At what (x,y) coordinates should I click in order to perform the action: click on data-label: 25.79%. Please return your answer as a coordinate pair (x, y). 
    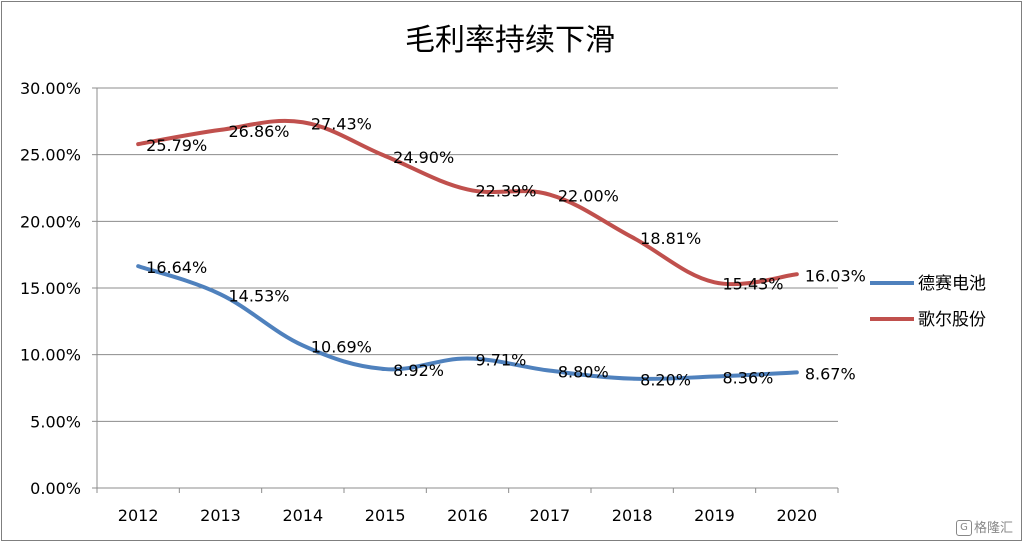
    Looking at the image, I should click on (176, 145).